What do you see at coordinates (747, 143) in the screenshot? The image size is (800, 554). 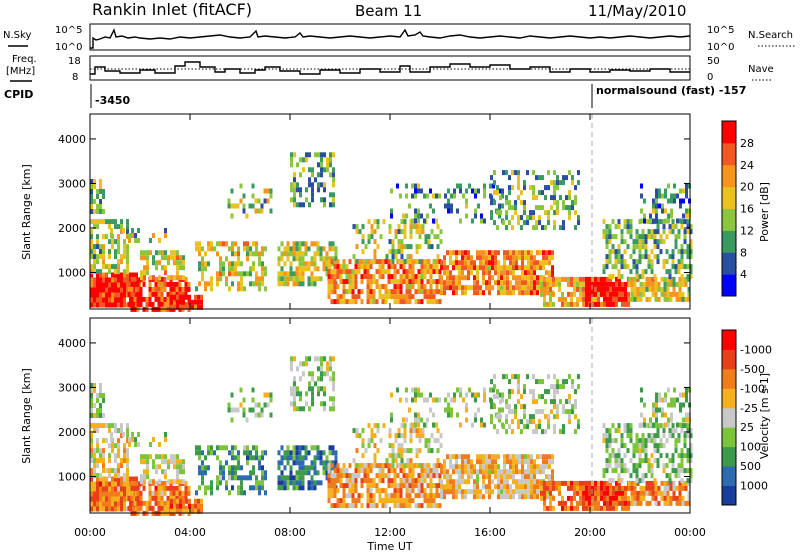 I see `power-colorbar-tick: 28` at bounding box center [747, 143].